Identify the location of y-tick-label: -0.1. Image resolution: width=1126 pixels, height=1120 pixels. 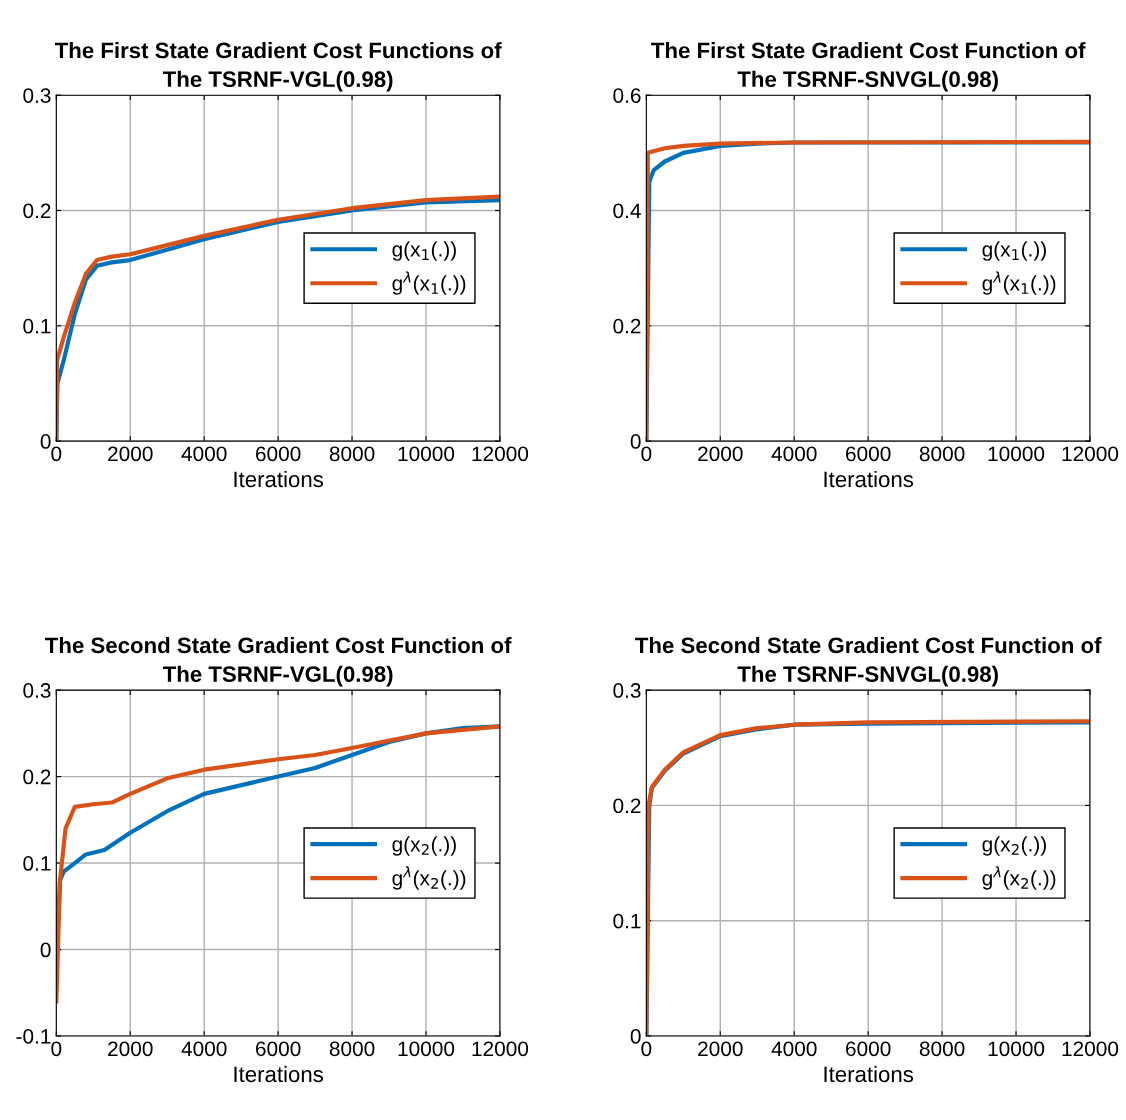
(33, 1036).